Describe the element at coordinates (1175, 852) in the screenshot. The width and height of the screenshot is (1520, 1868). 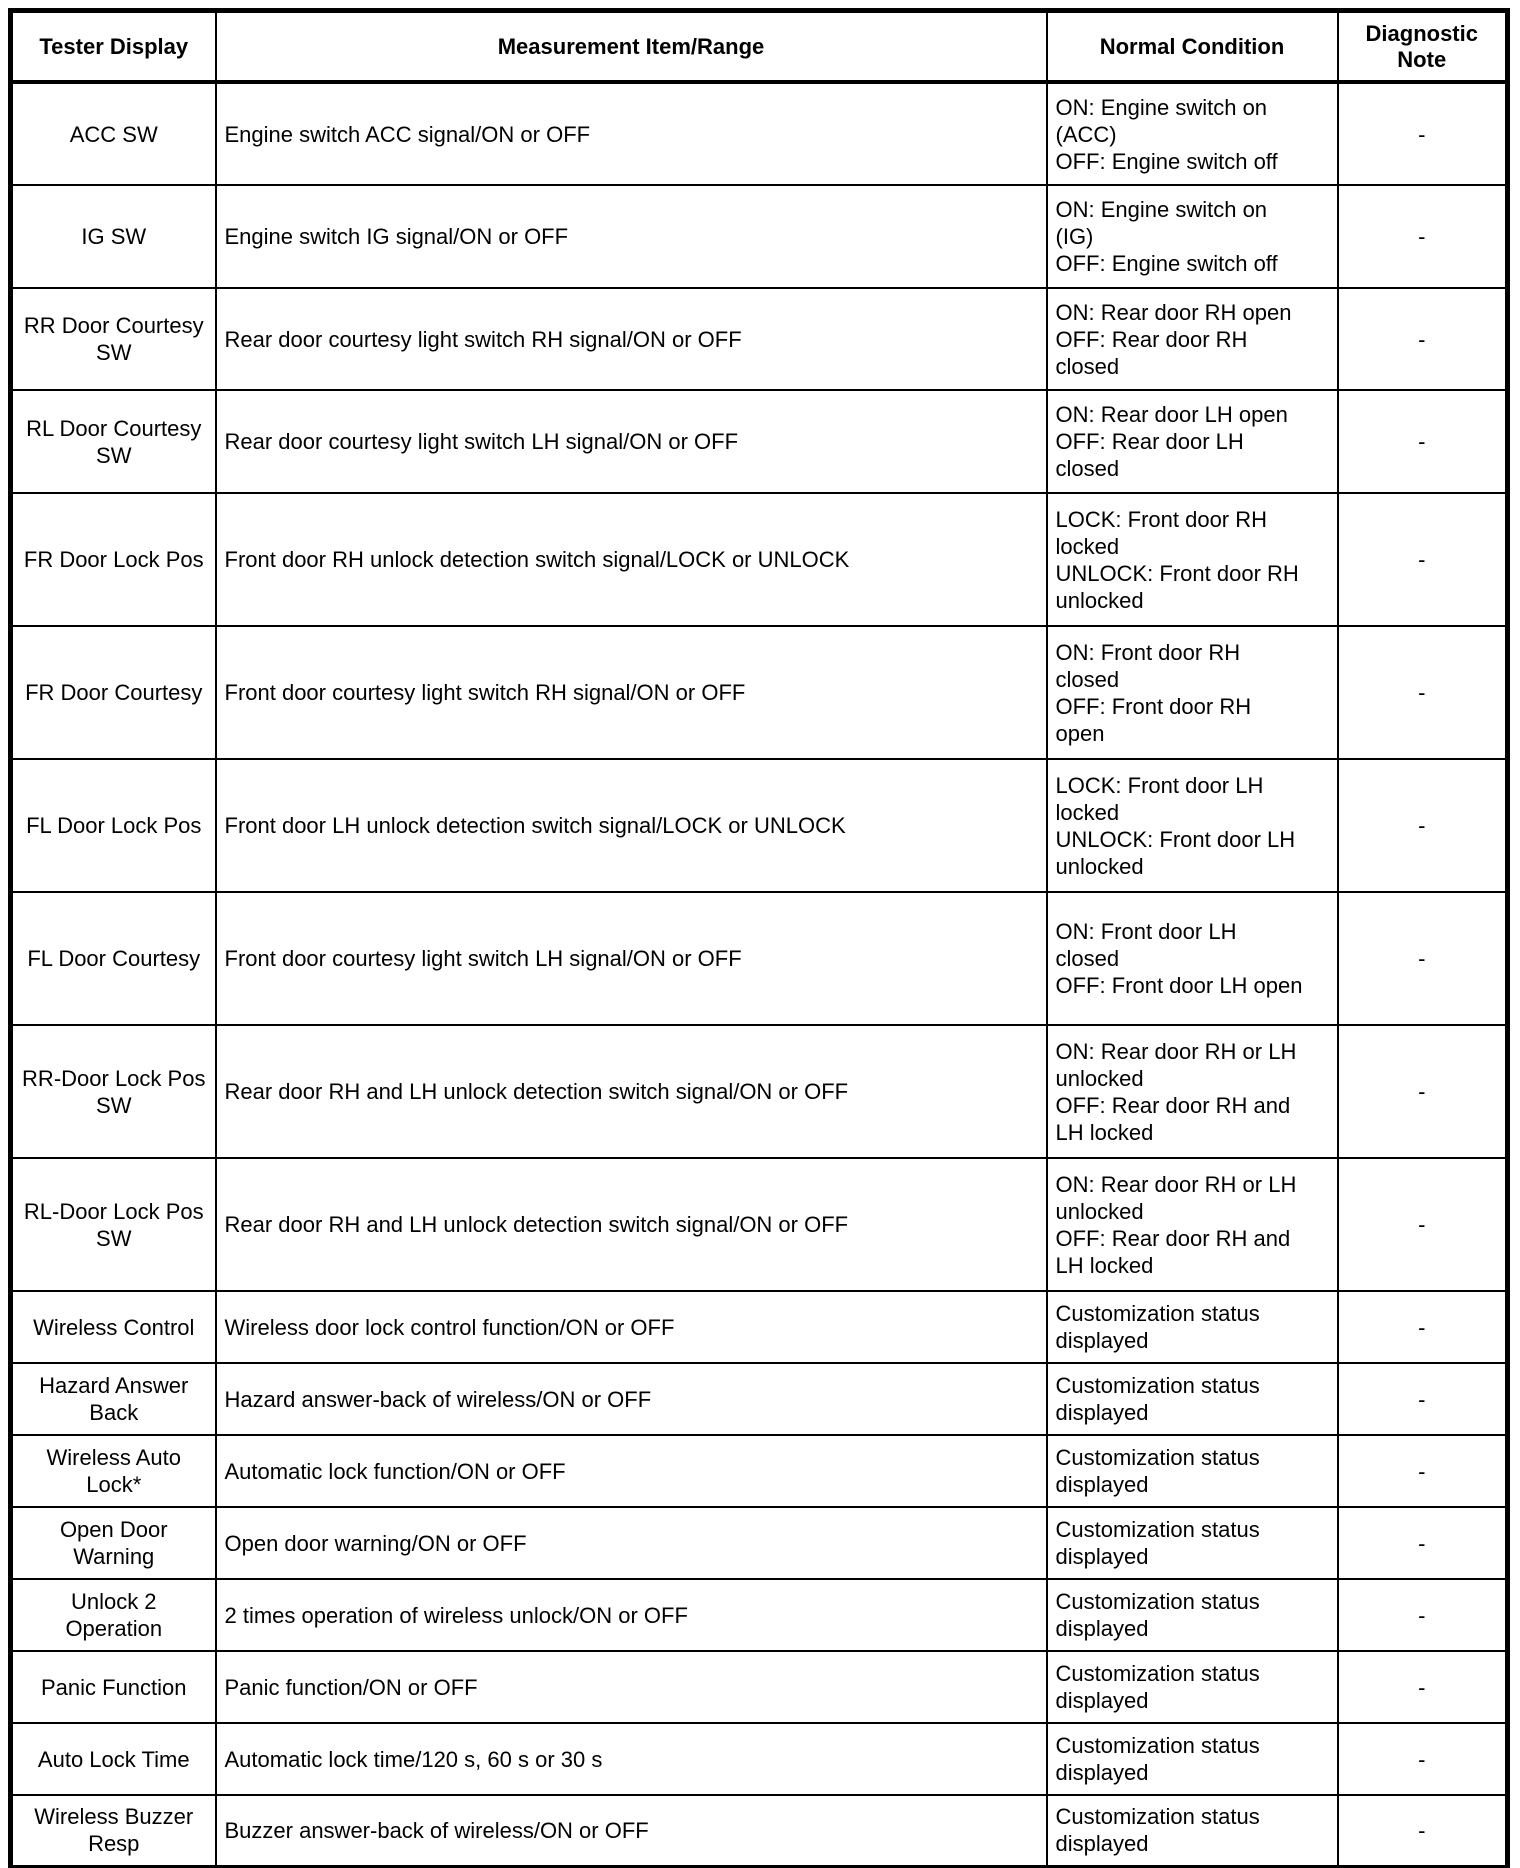
I see `condition-segment: UNLOCK: Front door LH unlocked` at that location.